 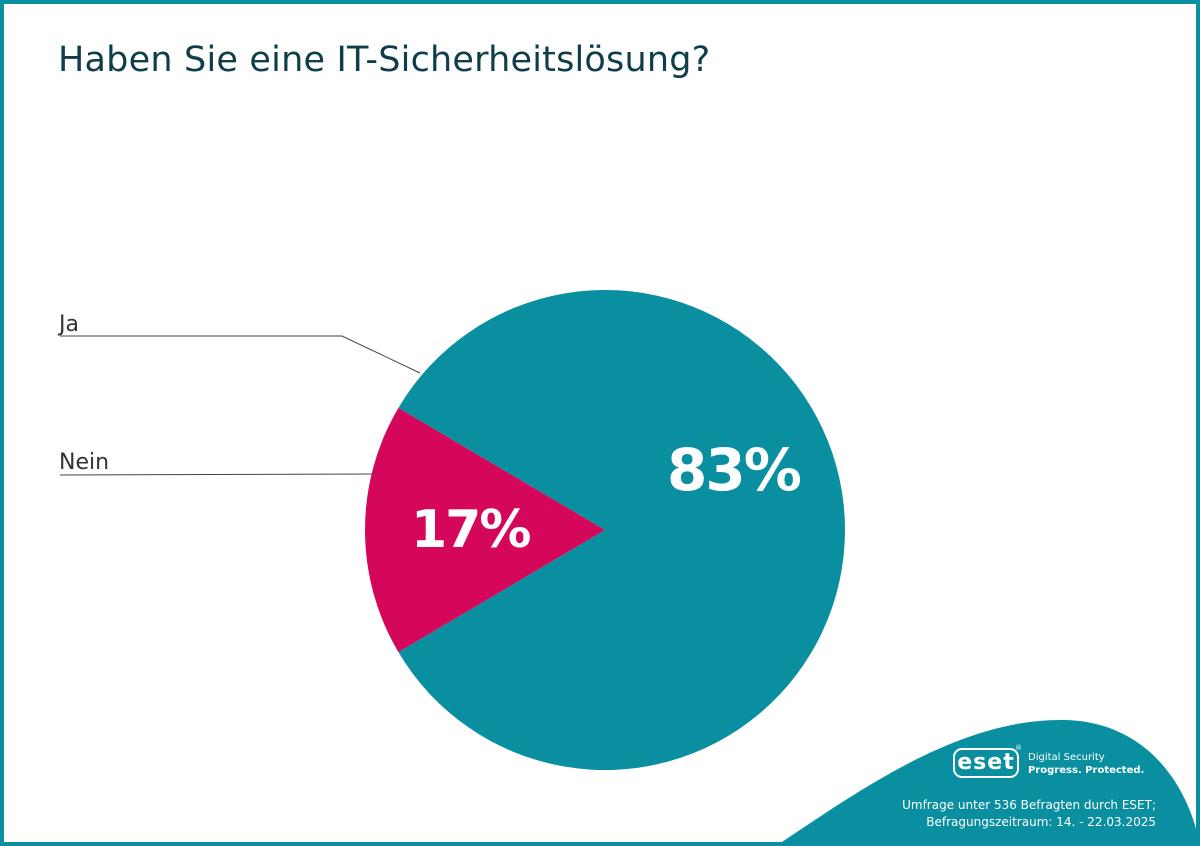 What do you see at coordinates (1041, 822) in the screenshot?
I see `footnote-line-2: Befragungszeitraum: 14. - 22.03.2025` at bounding box center [1041, 822].